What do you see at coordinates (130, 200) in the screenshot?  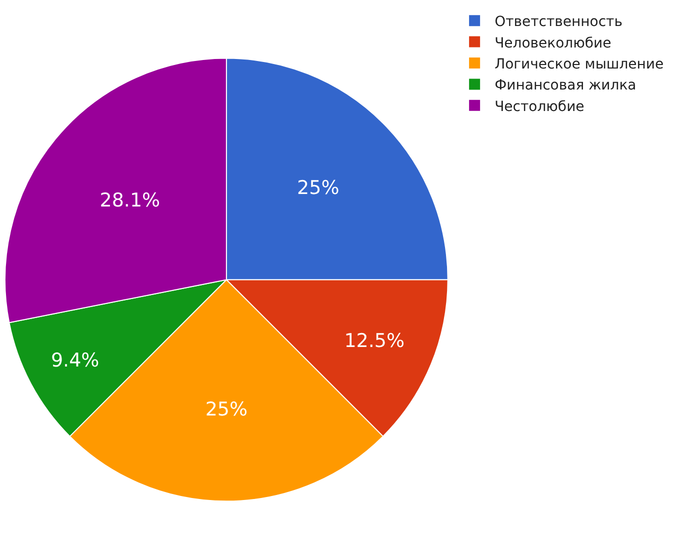 I see `data-label: 28.1%` at bounding box center [130, 200].